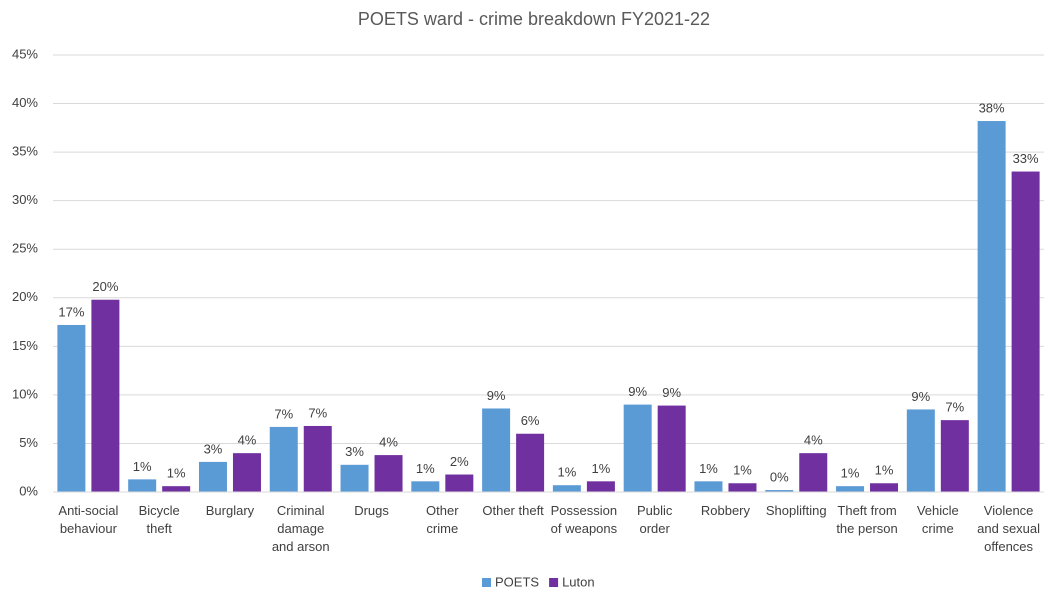  What do you see at coordinates (71, 311) in the screenshot?
I see `data-label: 17%` at bounding box center [71, 311].